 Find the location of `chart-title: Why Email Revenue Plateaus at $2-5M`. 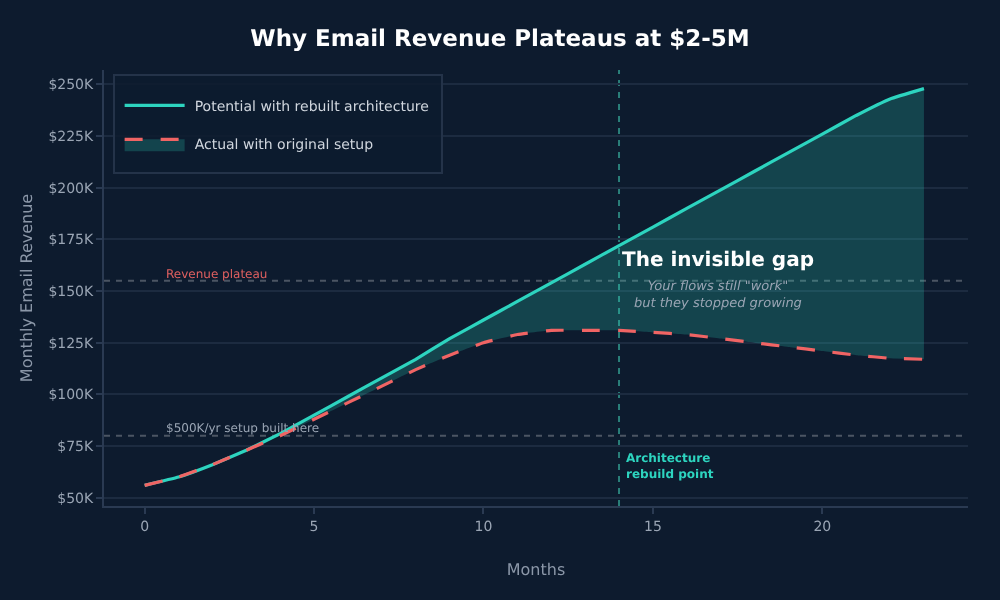

chart-title: Why Email Revenue Plateaus at $2-5M is located at coordinates (500, 38).